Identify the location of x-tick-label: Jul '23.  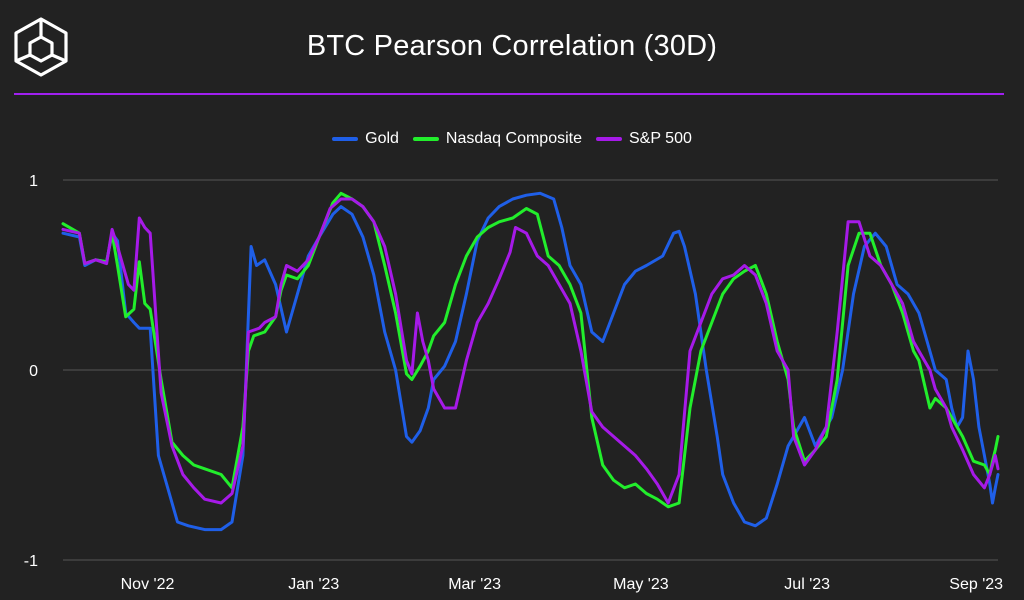
(807, 584).